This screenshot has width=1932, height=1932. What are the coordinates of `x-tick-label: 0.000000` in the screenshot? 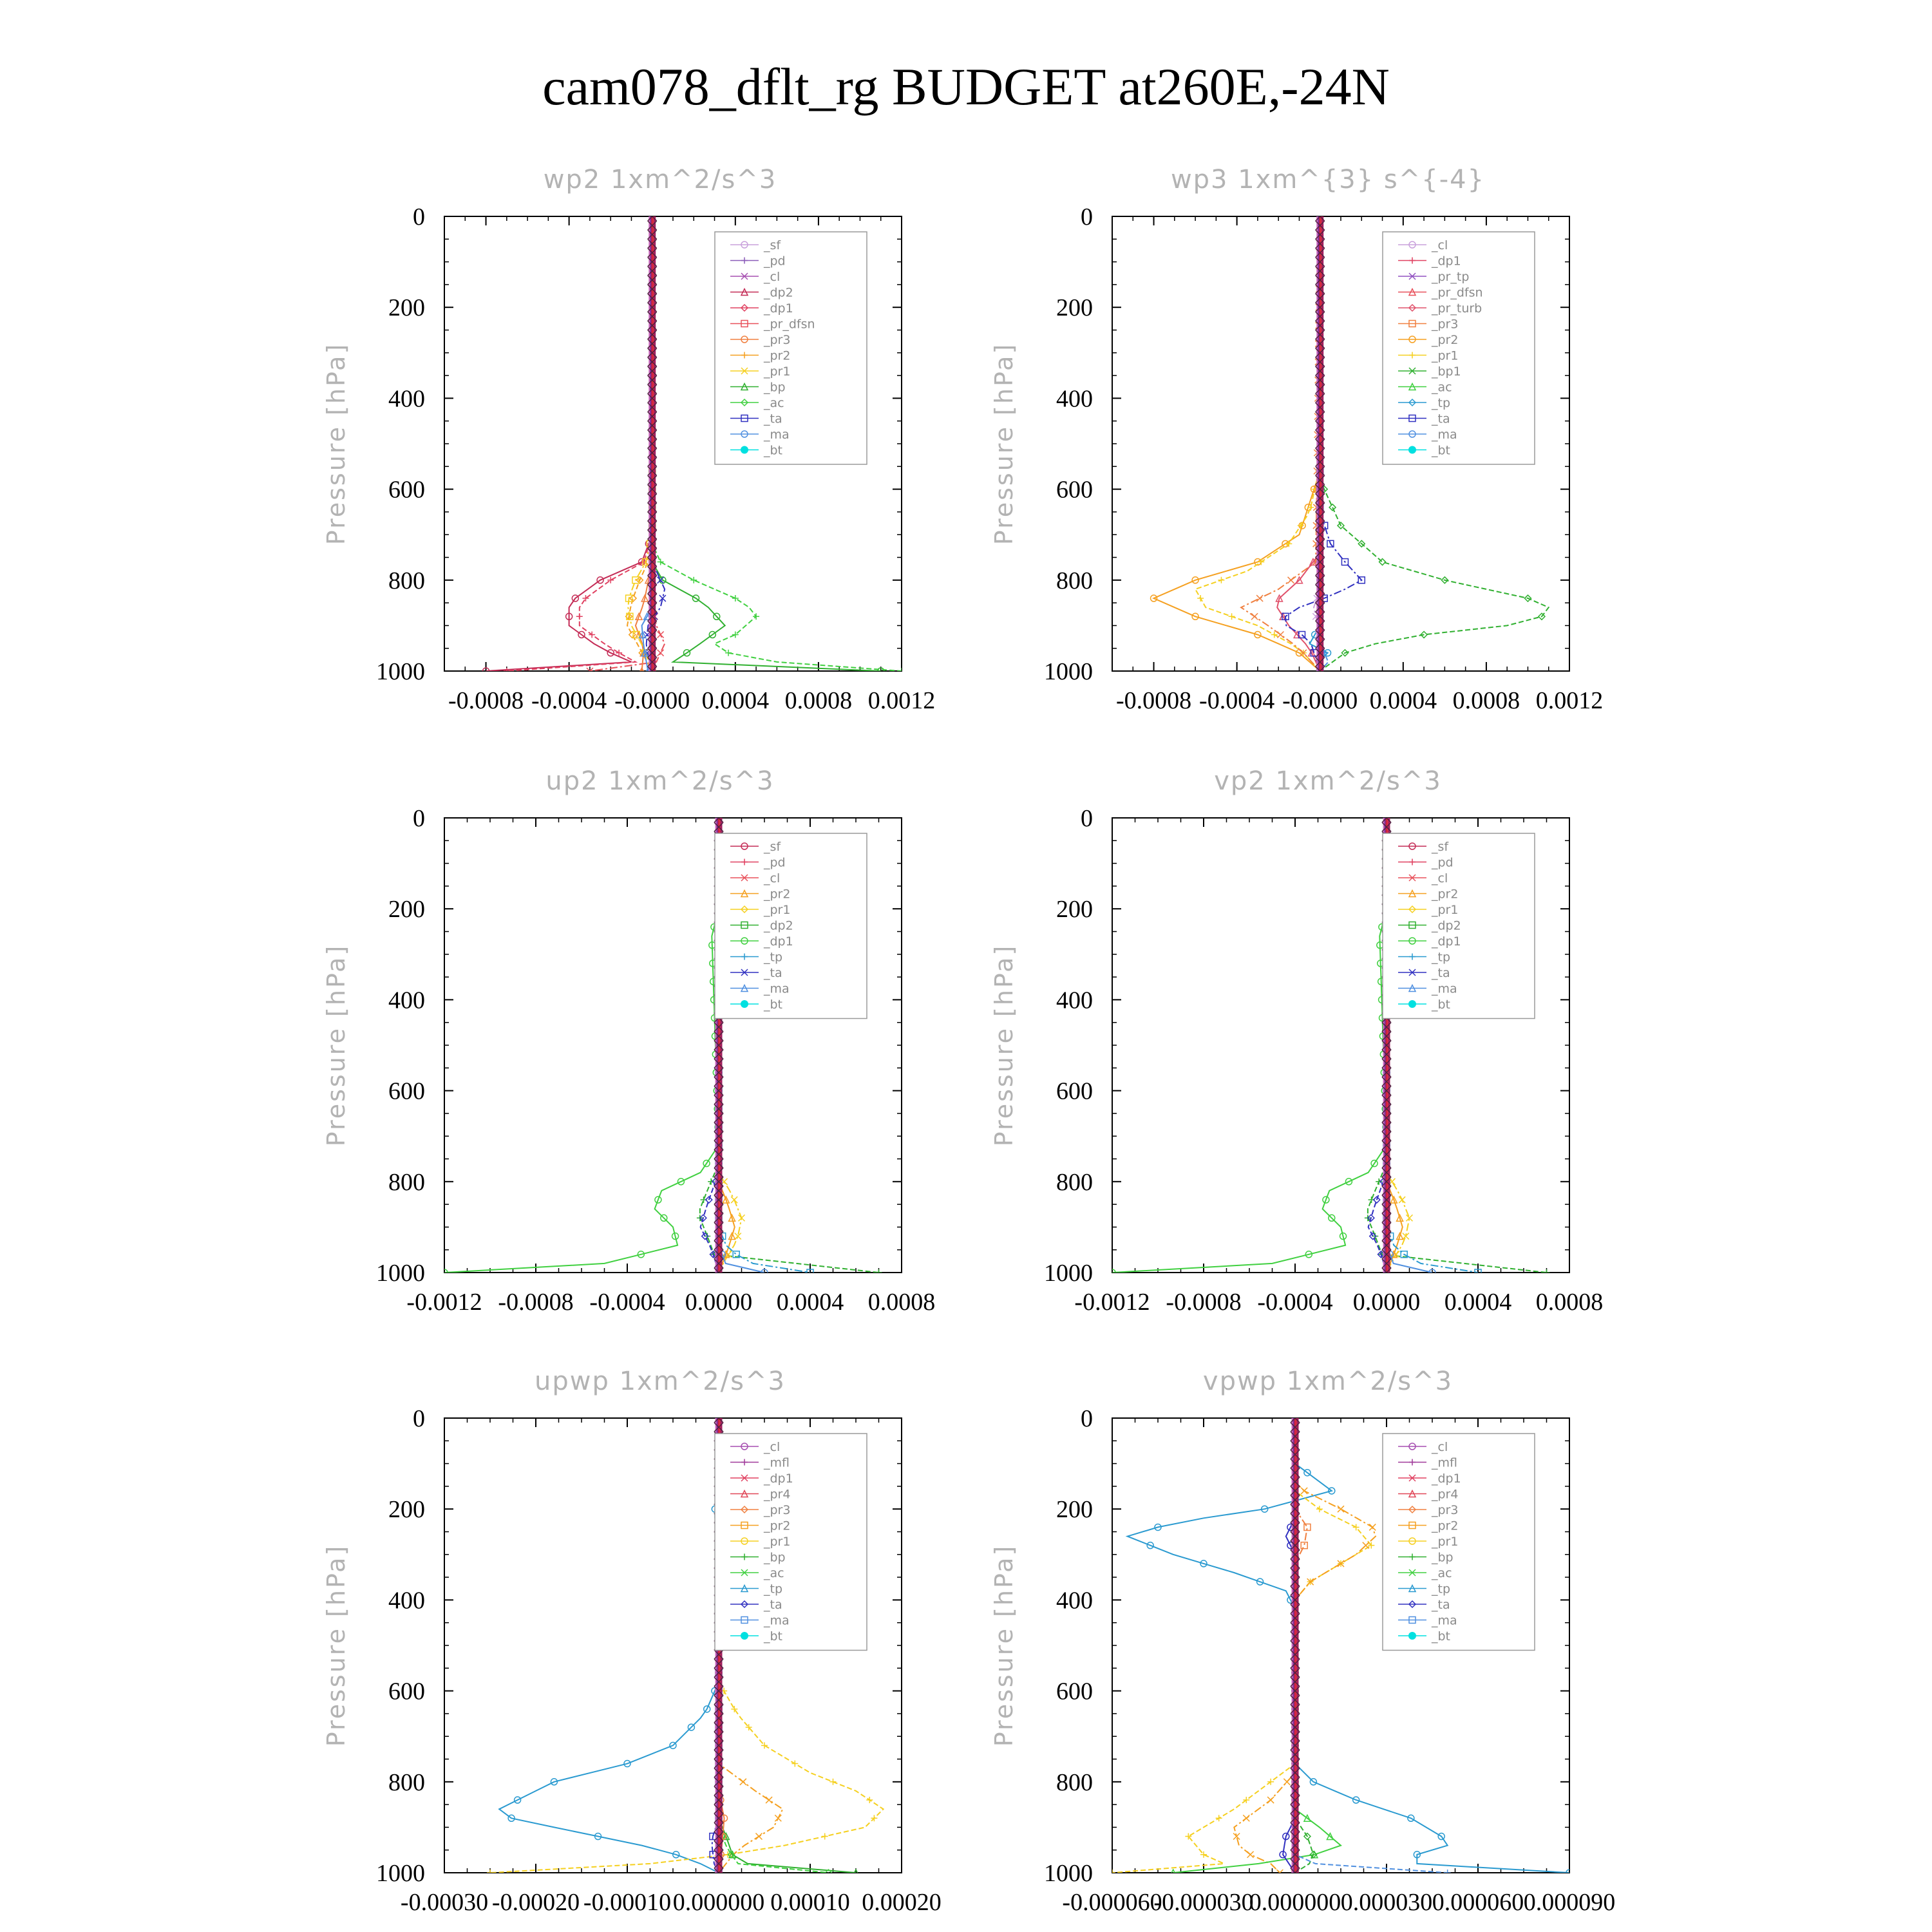 It's located at (719, 1902).